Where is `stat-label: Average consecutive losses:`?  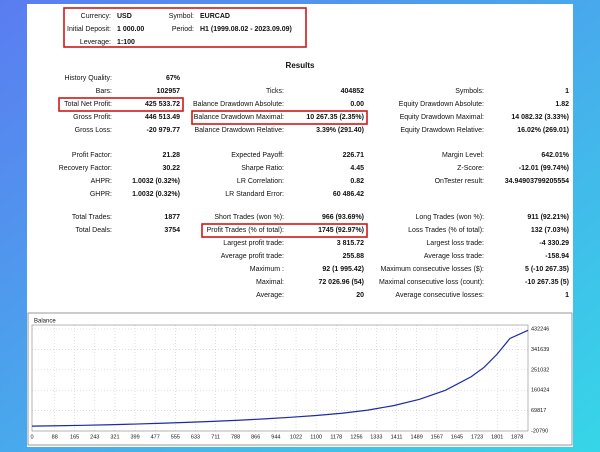
stat-label: Average consecutive losses: is located at coordinates (439, 295).